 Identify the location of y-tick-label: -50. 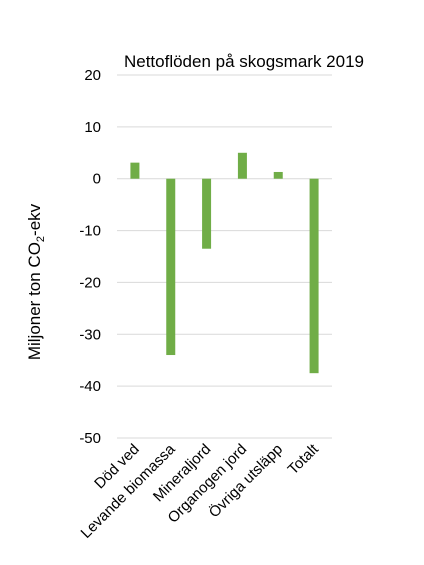
(90, 438).